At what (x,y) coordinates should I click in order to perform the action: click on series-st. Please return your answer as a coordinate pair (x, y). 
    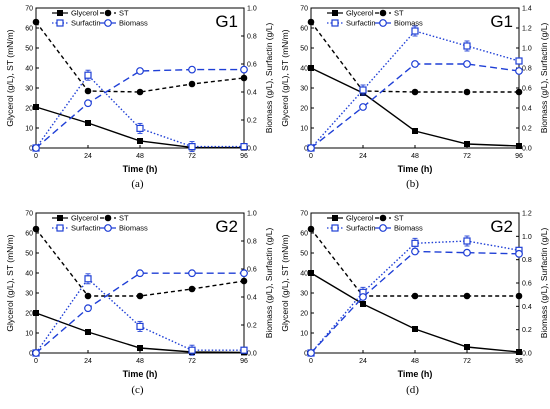
    Looking at the image, I should click on (415, 262).